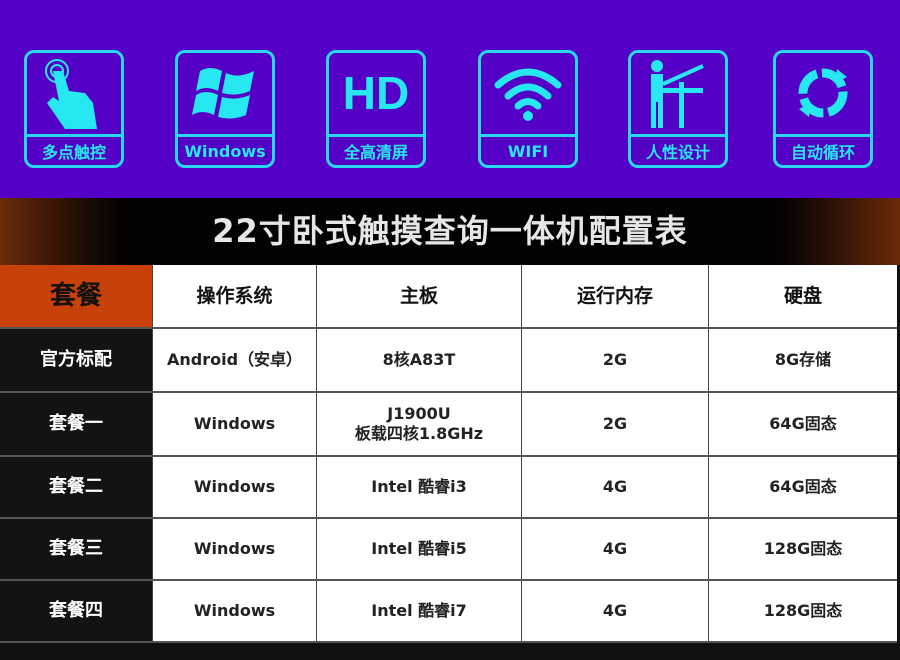  Describe the element at coordinates (376, 149) in the screenshot. I see `feature-label: 全高清屏` at that location.